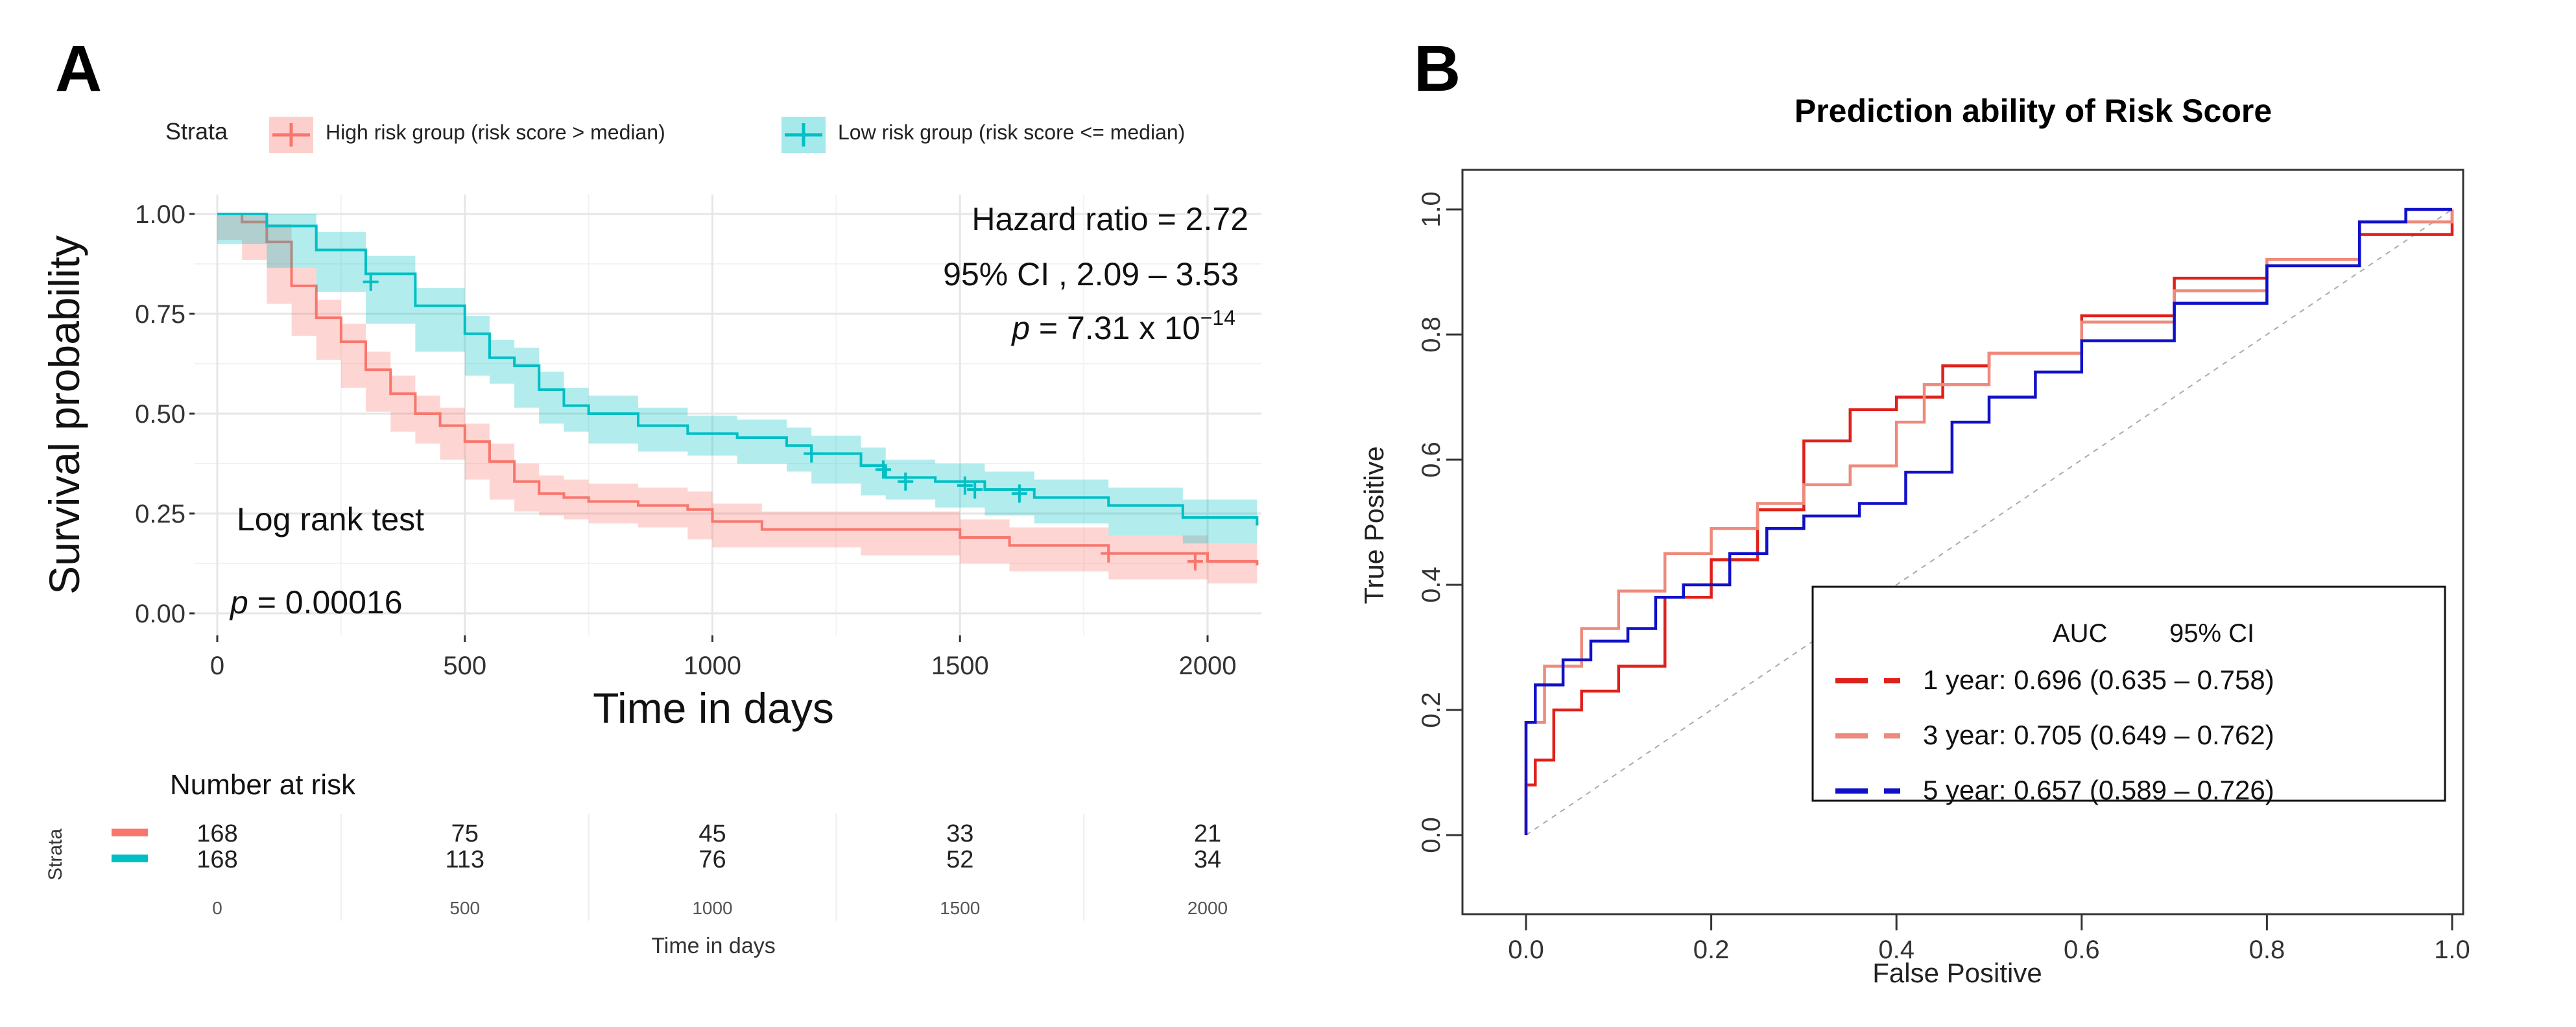 This screenshot has width=2576, height=1027. What do you see at coordinates (325, 602) in the screenshot?
I see `logrank-p-value: = 0.00016` at bounding box center [325, 602].